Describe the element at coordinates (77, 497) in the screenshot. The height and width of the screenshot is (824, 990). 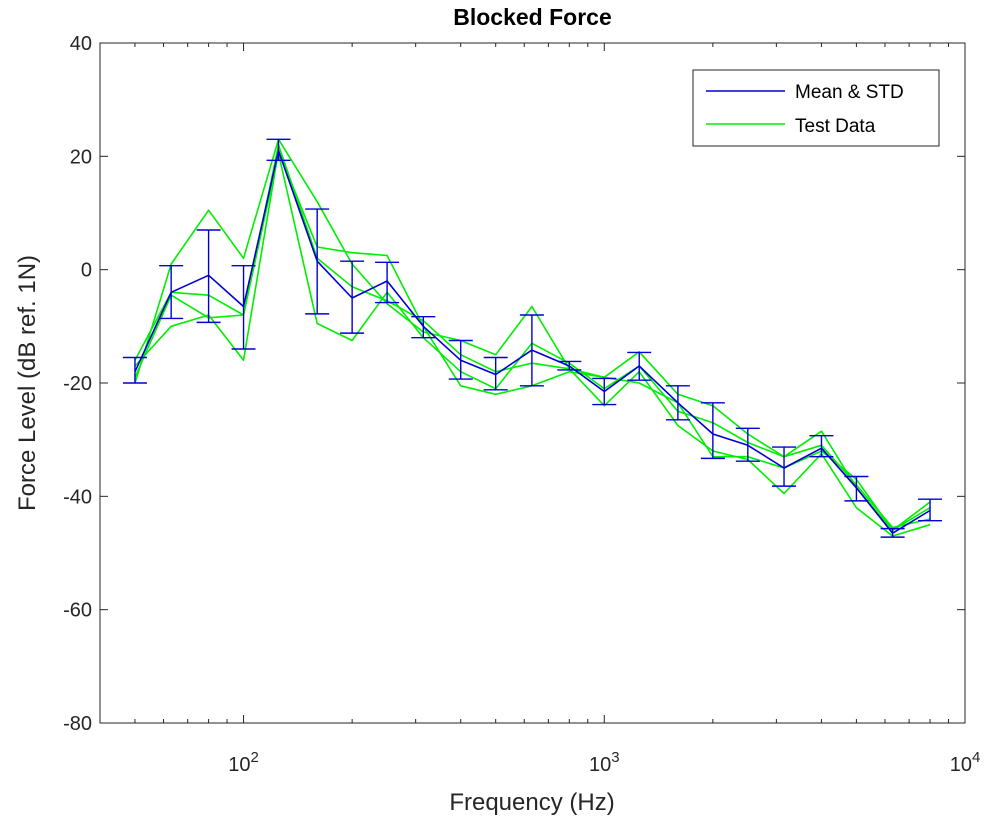
I see `y-tick-label: -40` at that location.